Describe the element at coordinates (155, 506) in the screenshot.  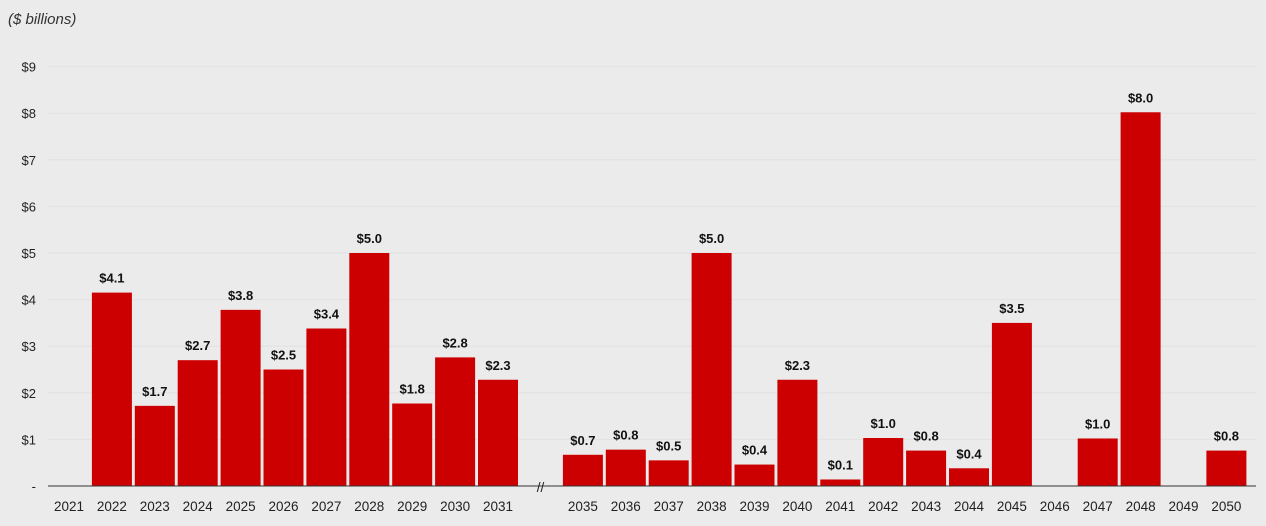
I see `x-tick-label-2023: 2023` at that location.